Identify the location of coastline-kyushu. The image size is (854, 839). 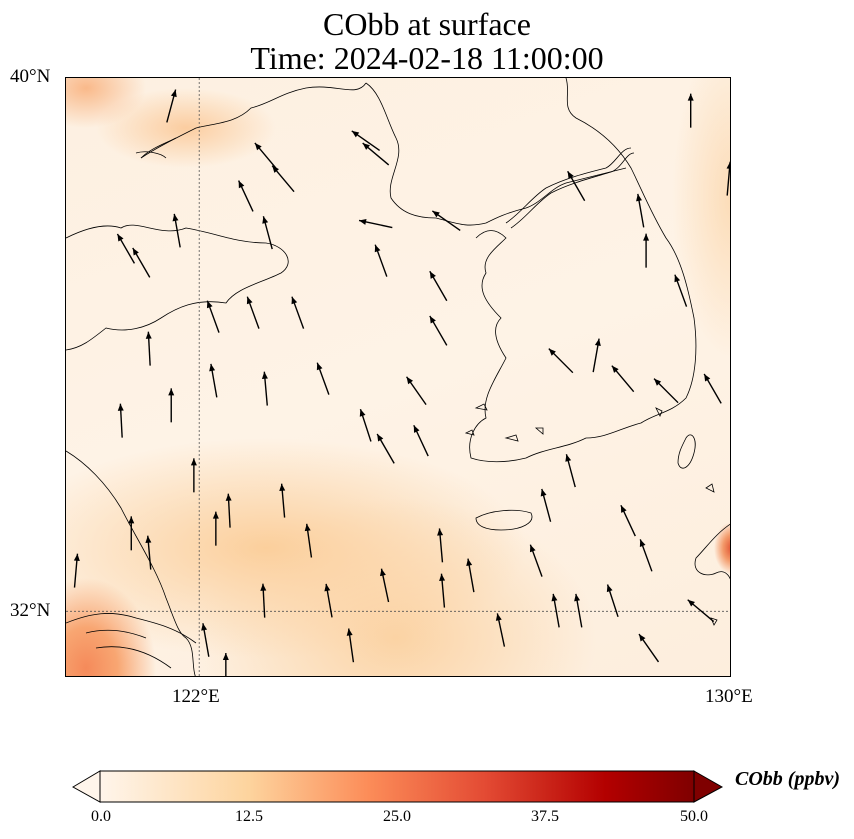
(712, 551).